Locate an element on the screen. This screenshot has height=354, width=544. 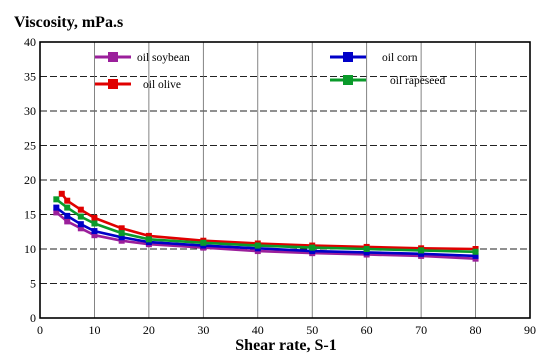
legend-label: oil olive is located at coordinates (162, 85).